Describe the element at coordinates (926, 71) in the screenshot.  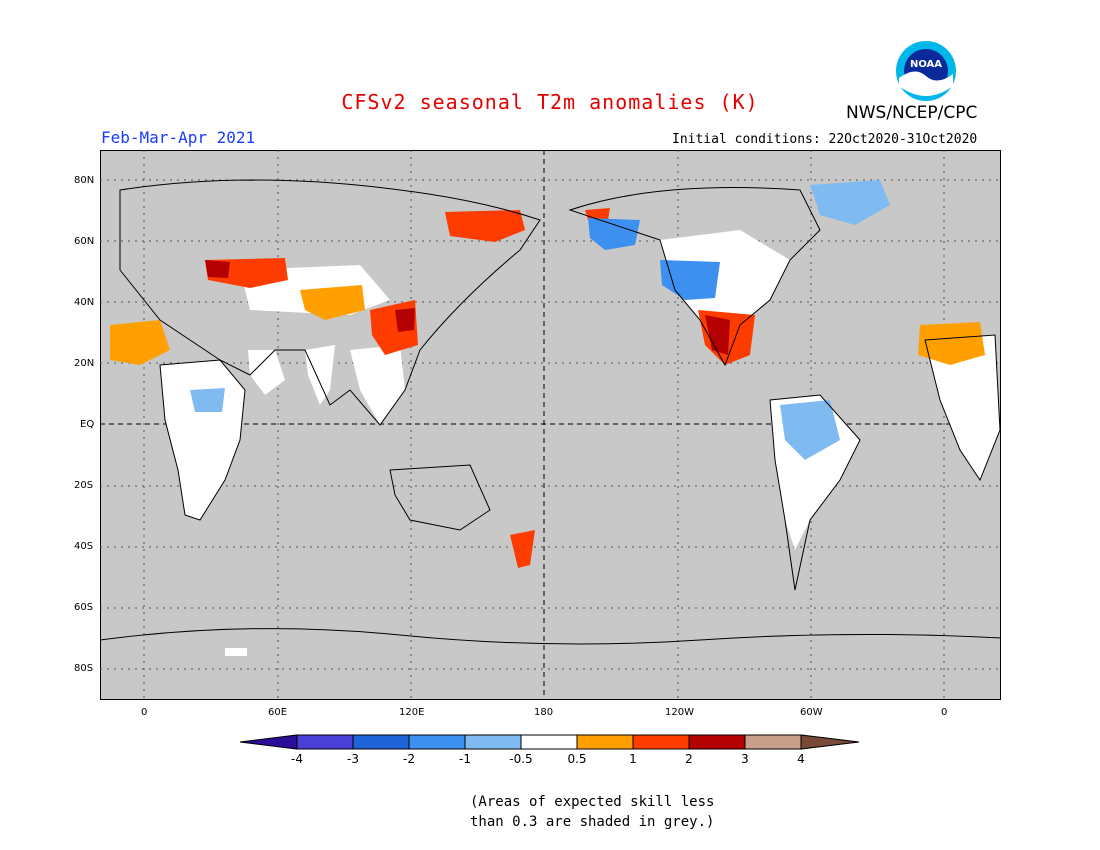
I see `noaa-logo: NOAA` at that location.